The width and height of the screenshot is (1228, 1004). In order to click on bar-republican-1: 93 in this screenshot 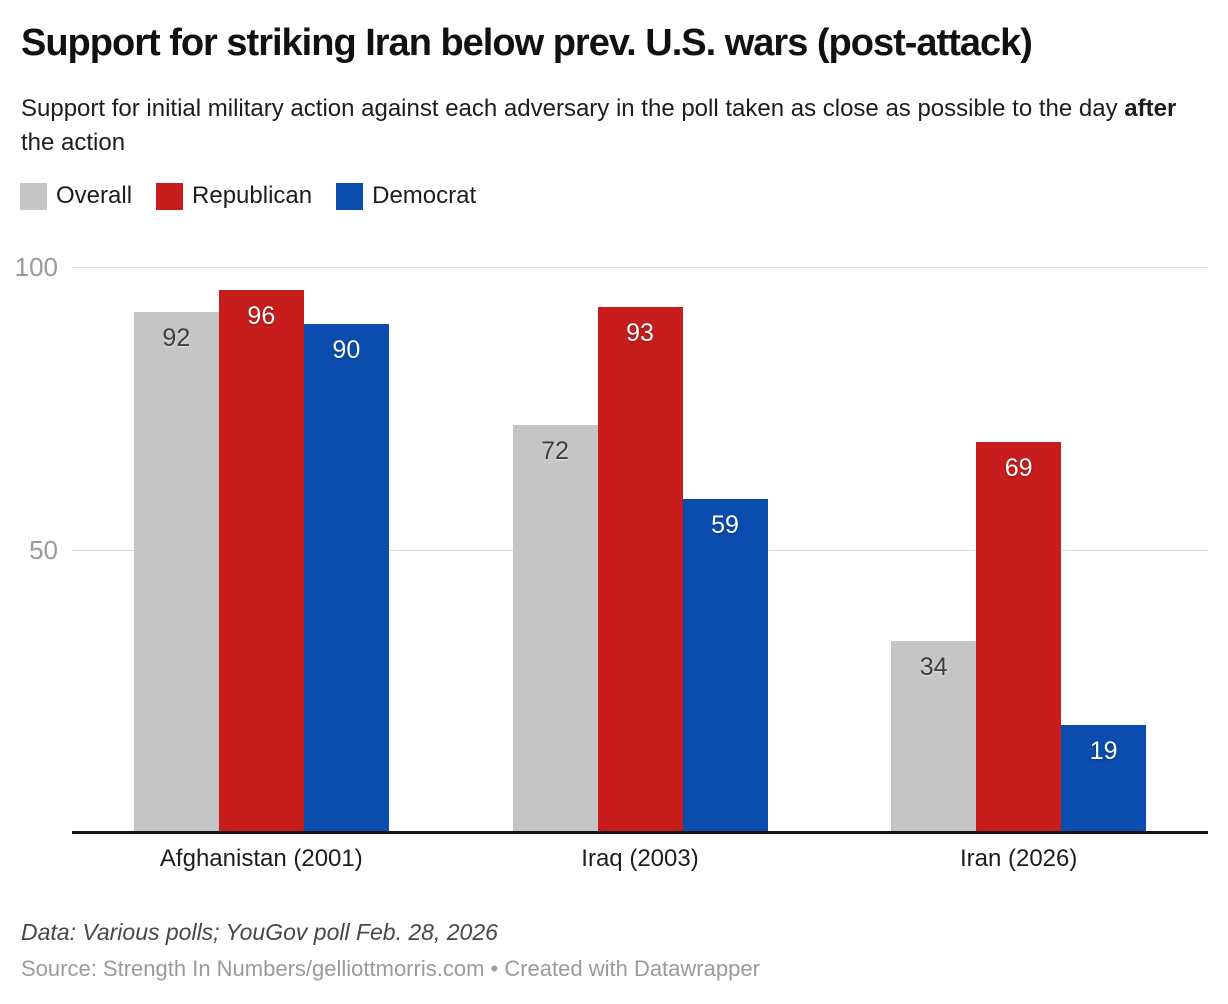, I will do `click(640, 569)`.